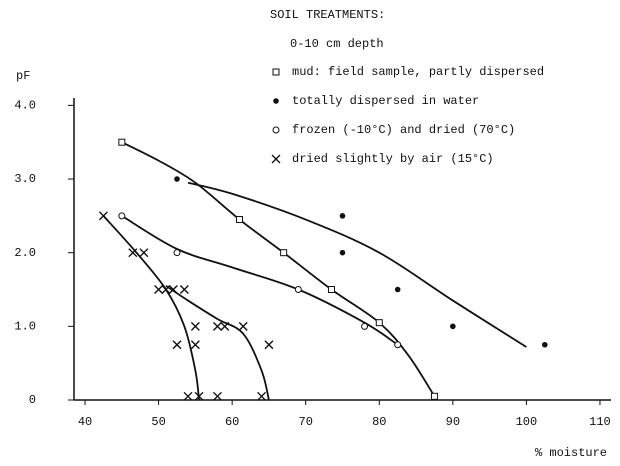 The height and width of the screenshot is (466, 620). I want to click on x-tick-label: 90, so click(453, 422).